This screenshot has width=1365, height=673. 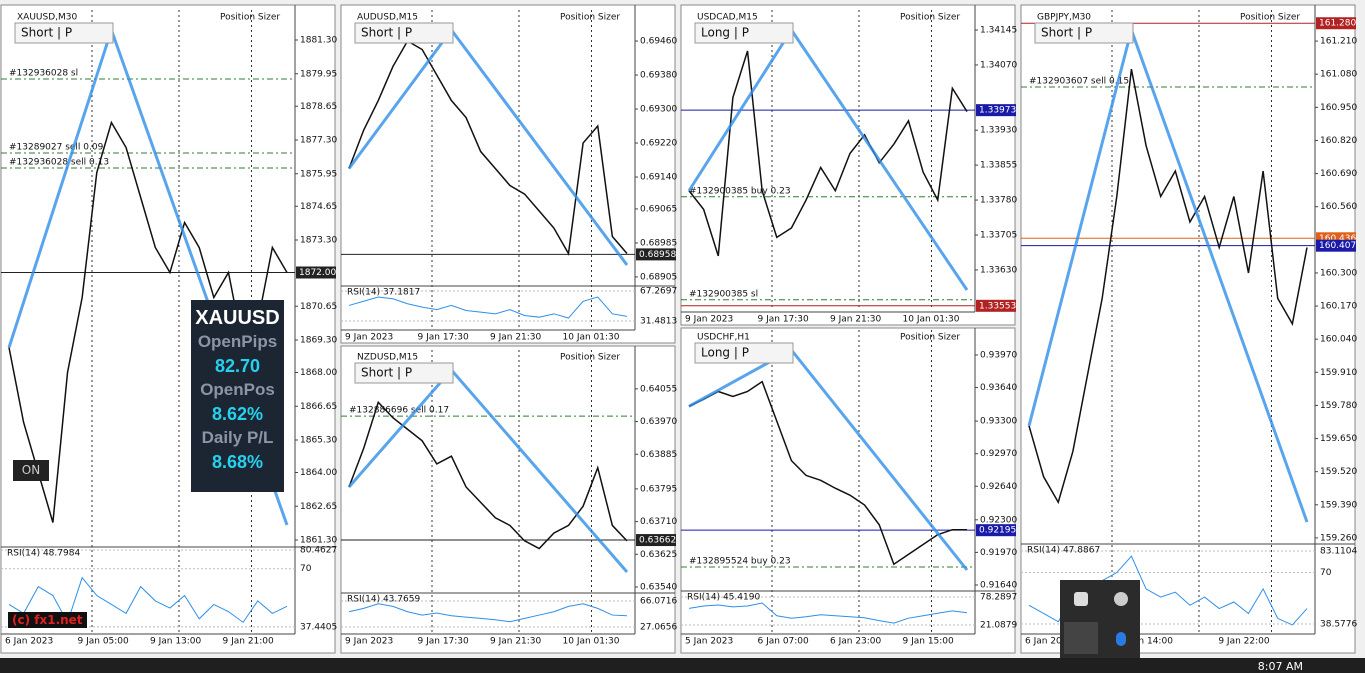 I want to click on y-tick-label: 0.63885, so click(x=658, y=455).